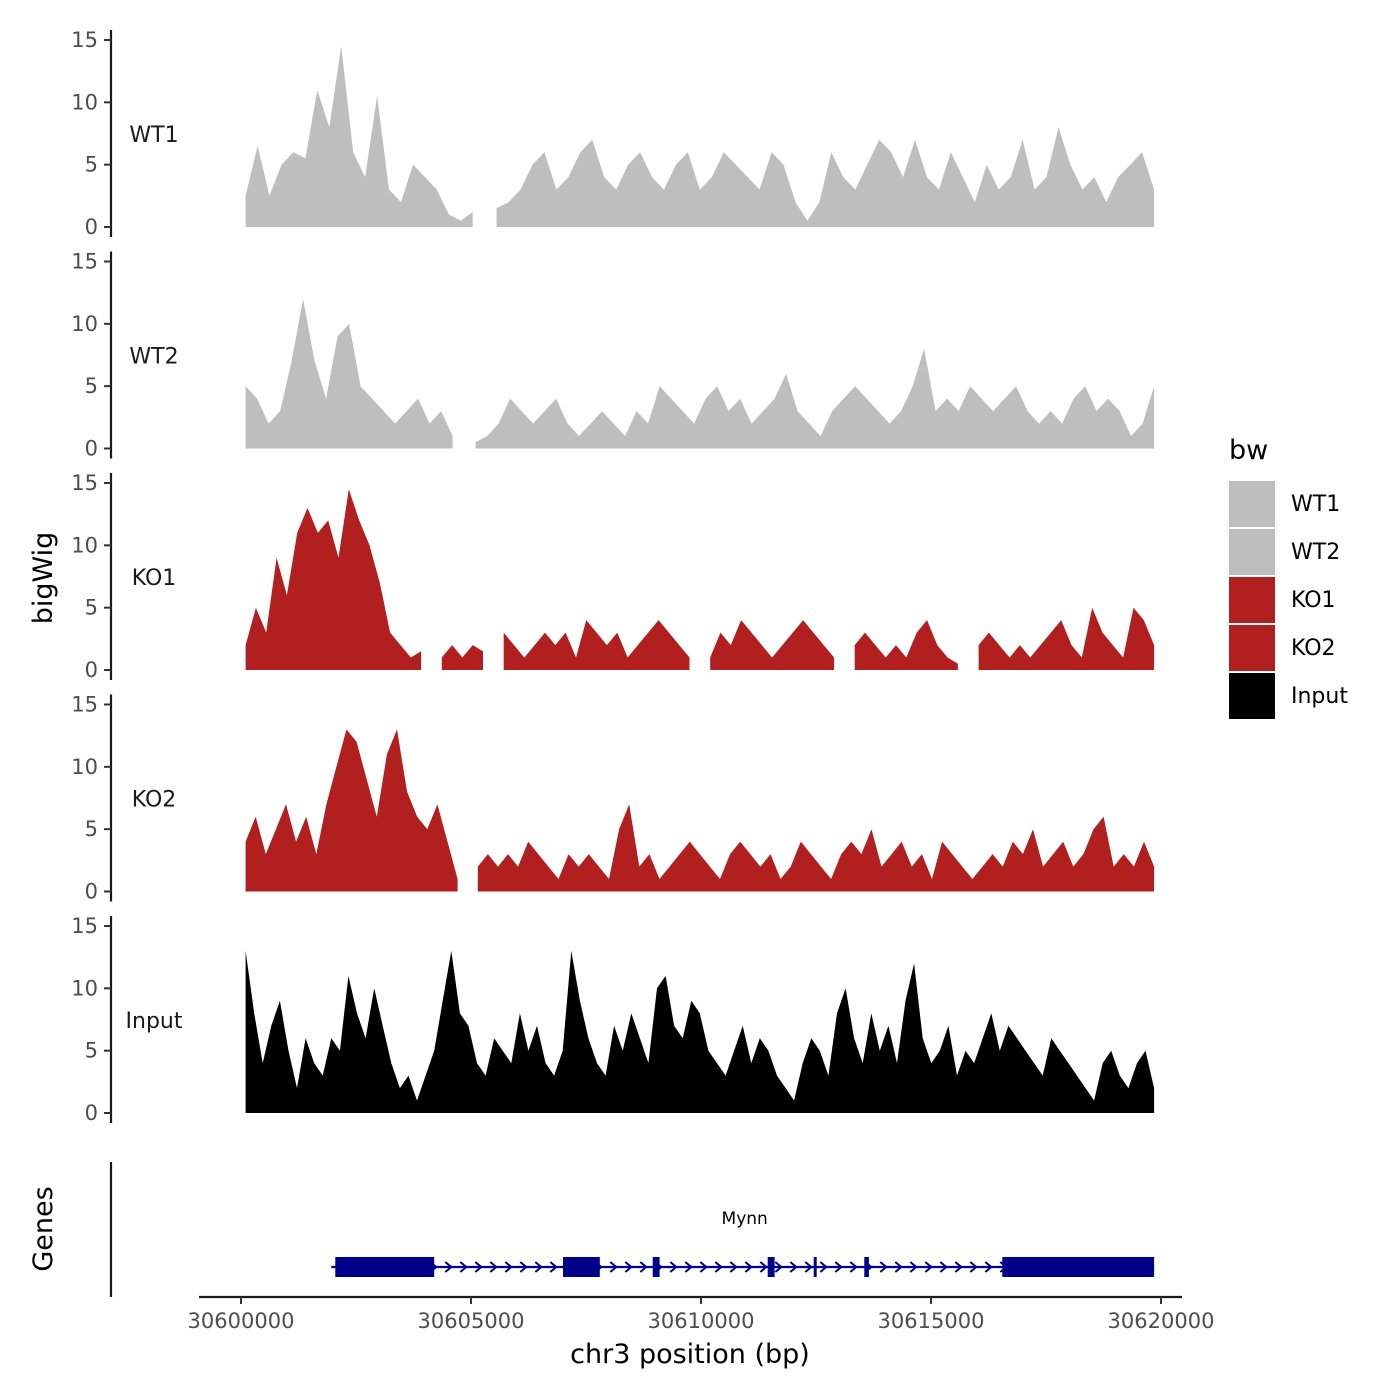 This screenshot has width=1400, height=1400. Describe the element at coordinates (690, 1354) in the screenshot. I see `x-axis-title: chr3 position (bp)` at that location.